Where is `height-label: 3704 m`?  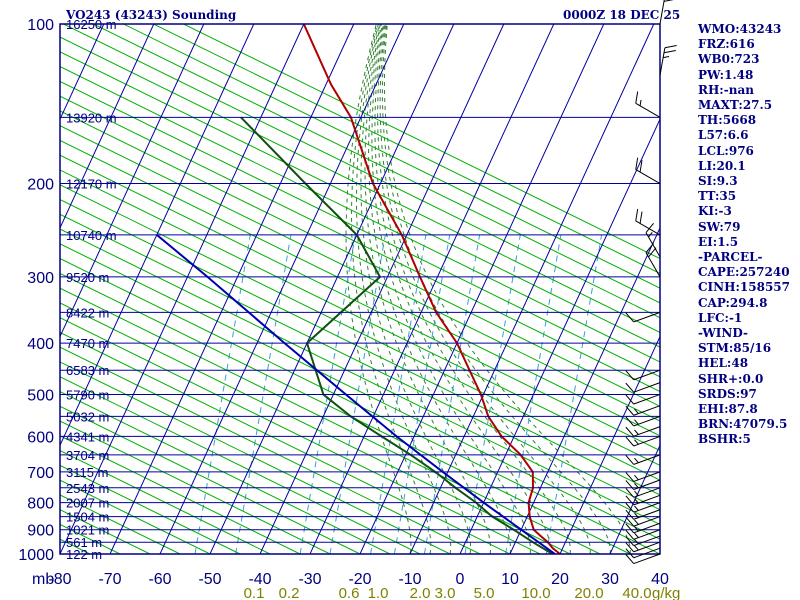 height-label: 3704 m is located at coordinates (87, 455).